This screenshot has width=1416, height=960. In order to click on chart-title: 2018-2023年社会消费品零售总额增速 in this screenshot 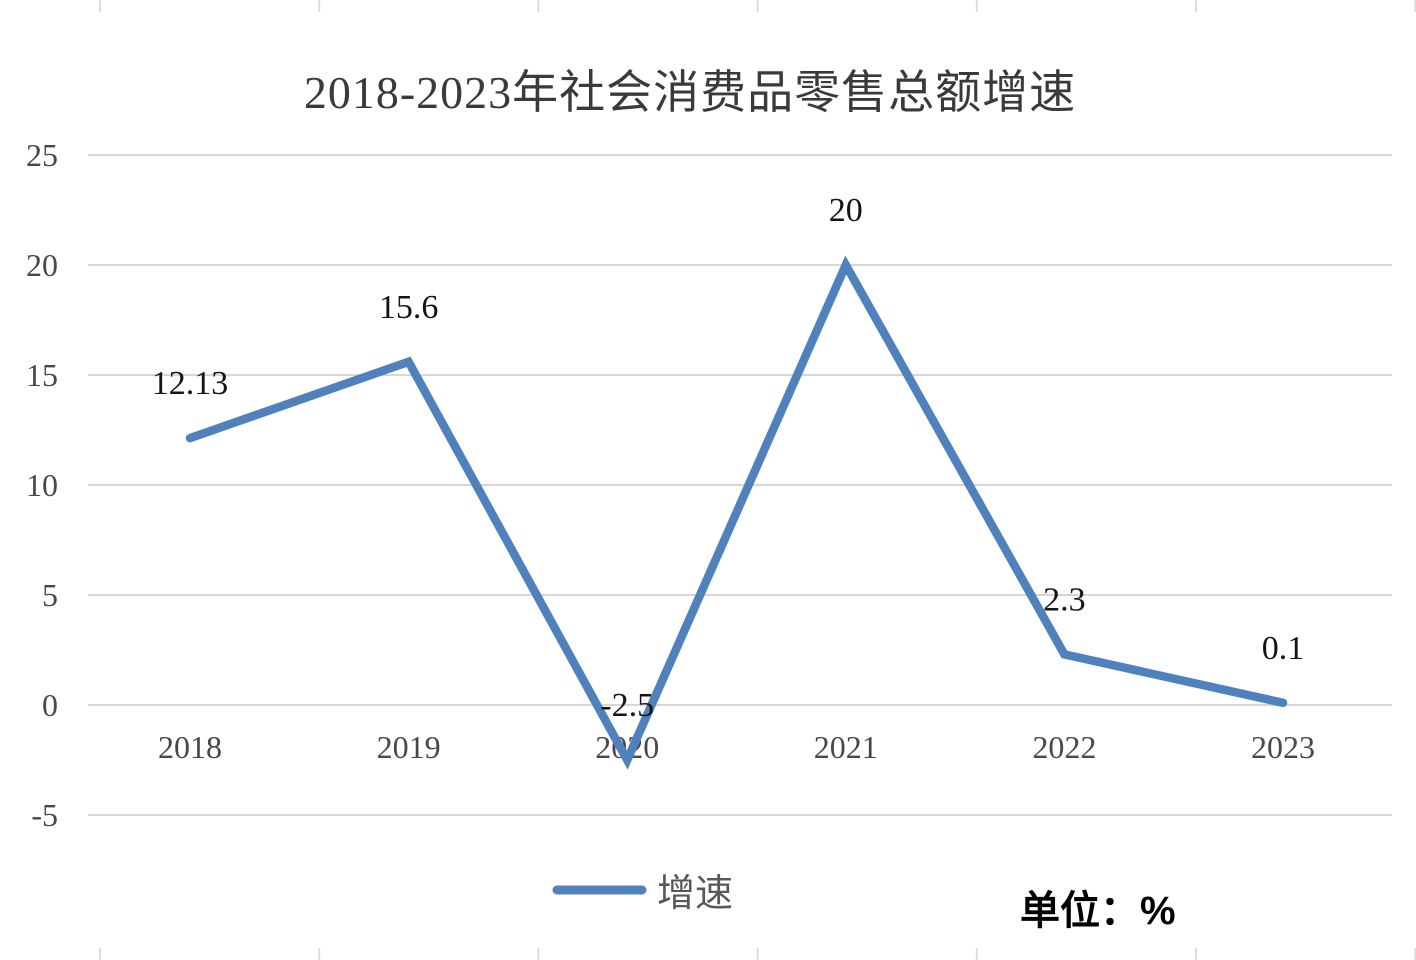, I will do `click(690, 92)`.